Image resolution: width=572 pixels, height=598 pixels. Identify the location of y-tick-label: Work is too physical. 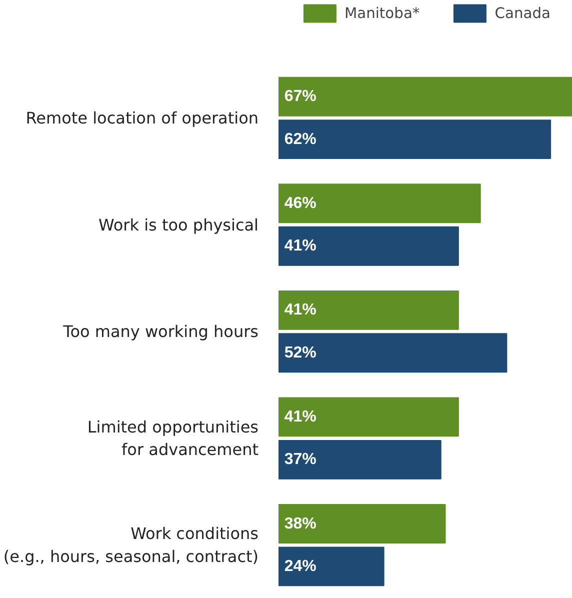
(178, 224).